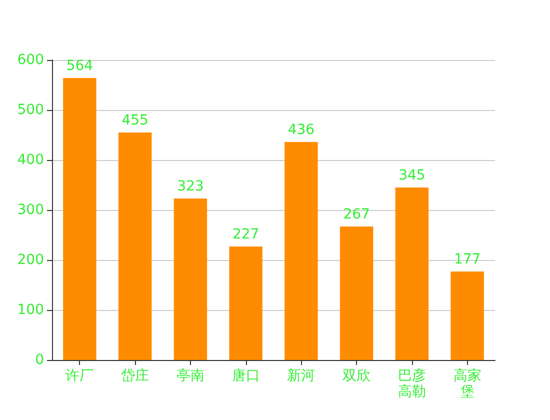  What do you see at coordinates (301, 376) in the screenshot?
I see `x-tick-label: 新河` at bounding box center [301, 376].